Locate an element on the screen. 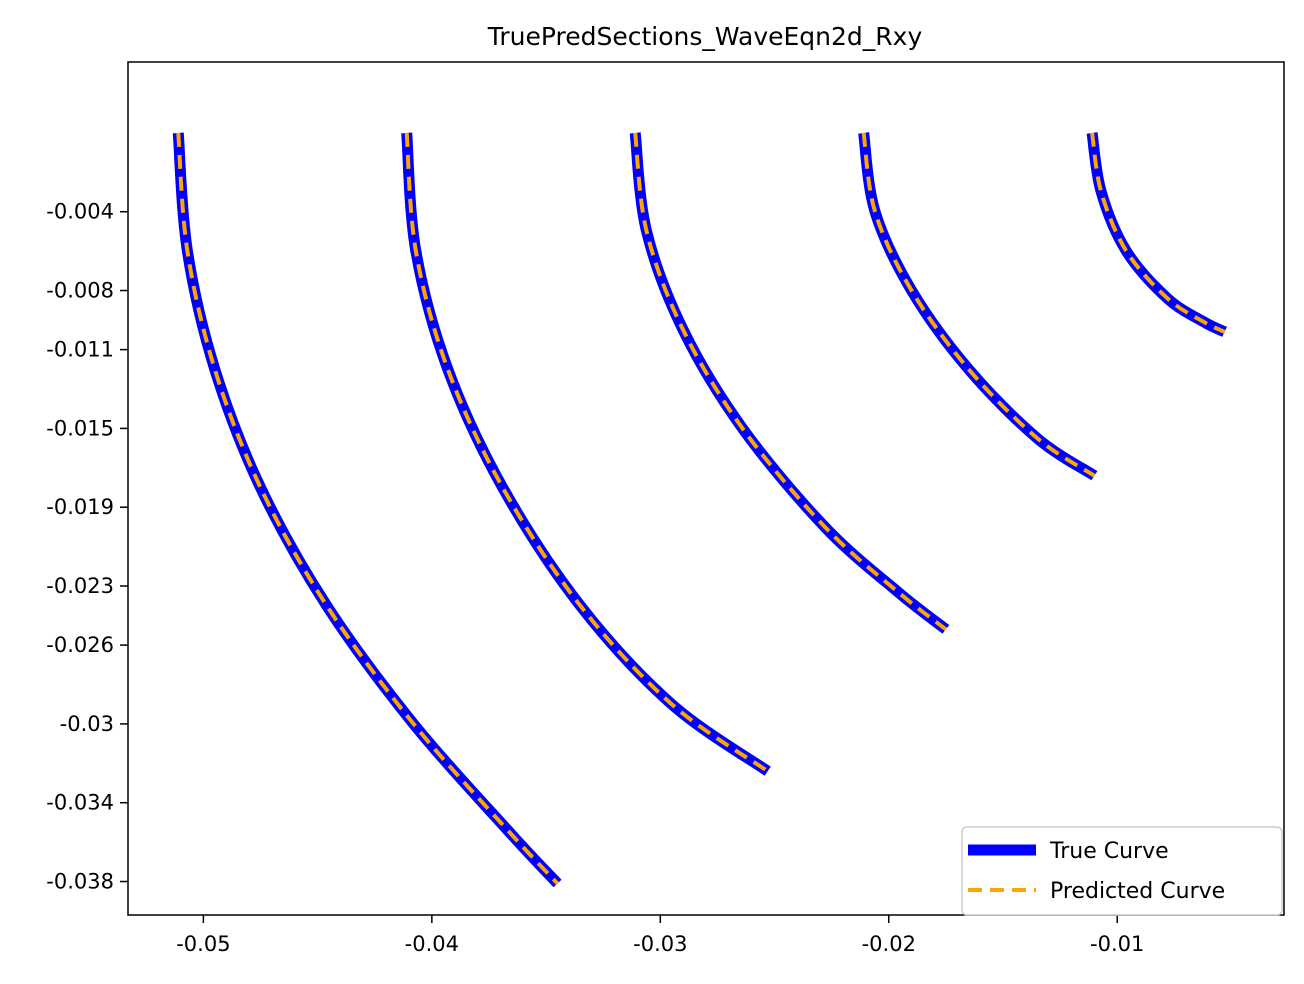 Image resolution: width=1304 pixels, height=984 pixels. y-tick-label: -0.03 is located at coordinates (87, 724).